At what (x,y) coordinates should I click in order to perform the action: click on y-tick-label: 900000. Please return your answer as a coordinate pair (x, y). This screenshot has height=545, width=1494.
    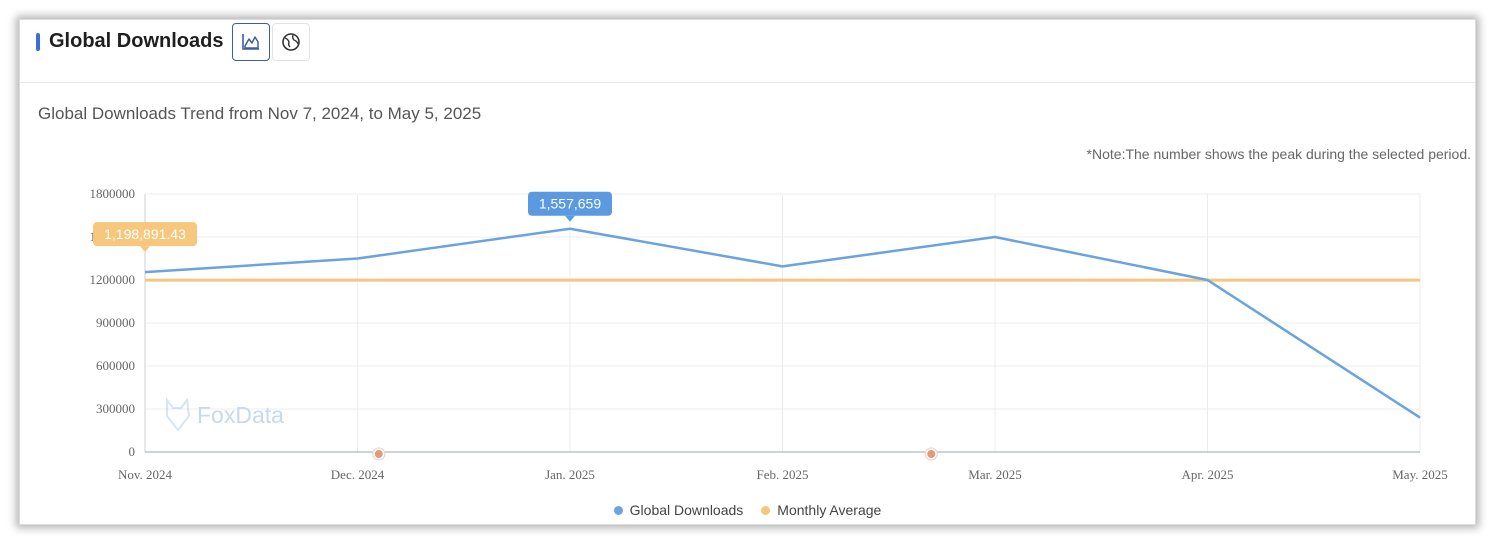
    Looking at the image, I should click on (115, 322).